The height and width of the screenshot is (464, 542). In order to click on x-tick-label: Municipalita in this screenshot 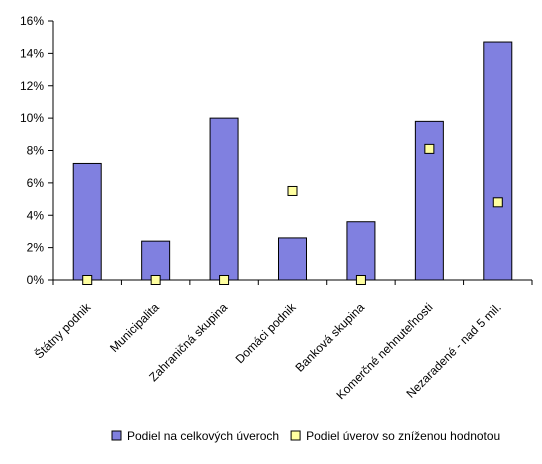, I will do `click(134, 327)`.